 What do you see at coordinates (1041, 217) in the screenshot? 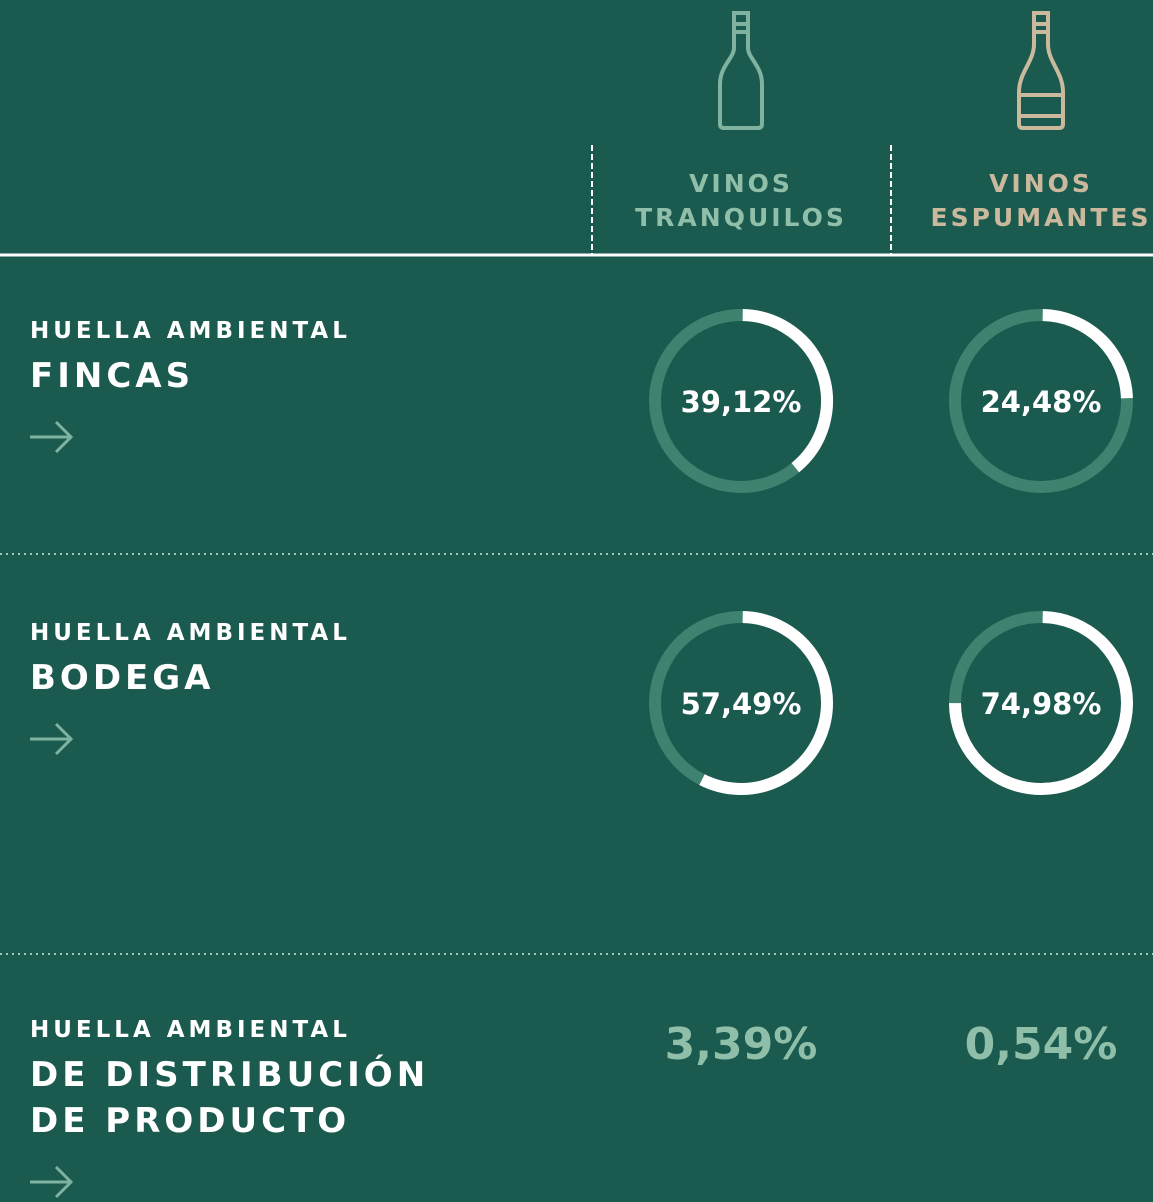
I see `column-title: ESPUMANTES` at bounding box center [1041, 217].